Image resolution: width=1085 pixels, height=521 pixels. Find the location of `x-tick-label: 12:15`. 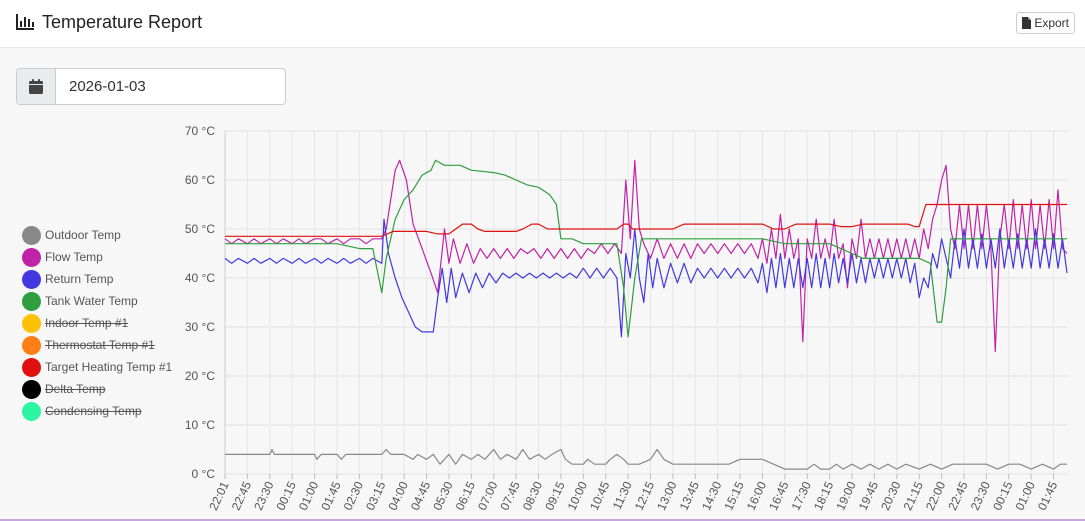

x-tick-label: 12:15 is located at coordinates (645, 495).